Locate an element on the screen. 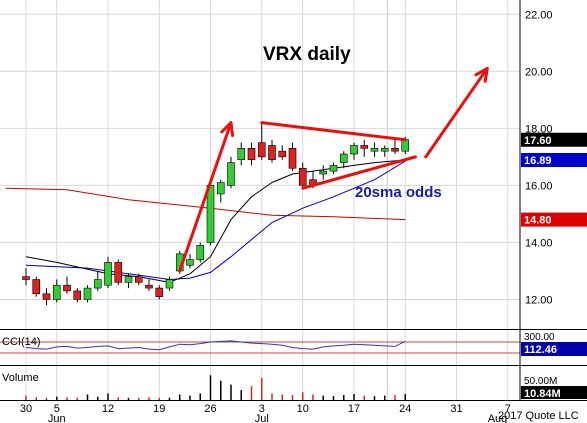  x-day-label: 24 is located at coordinates (405, 409).